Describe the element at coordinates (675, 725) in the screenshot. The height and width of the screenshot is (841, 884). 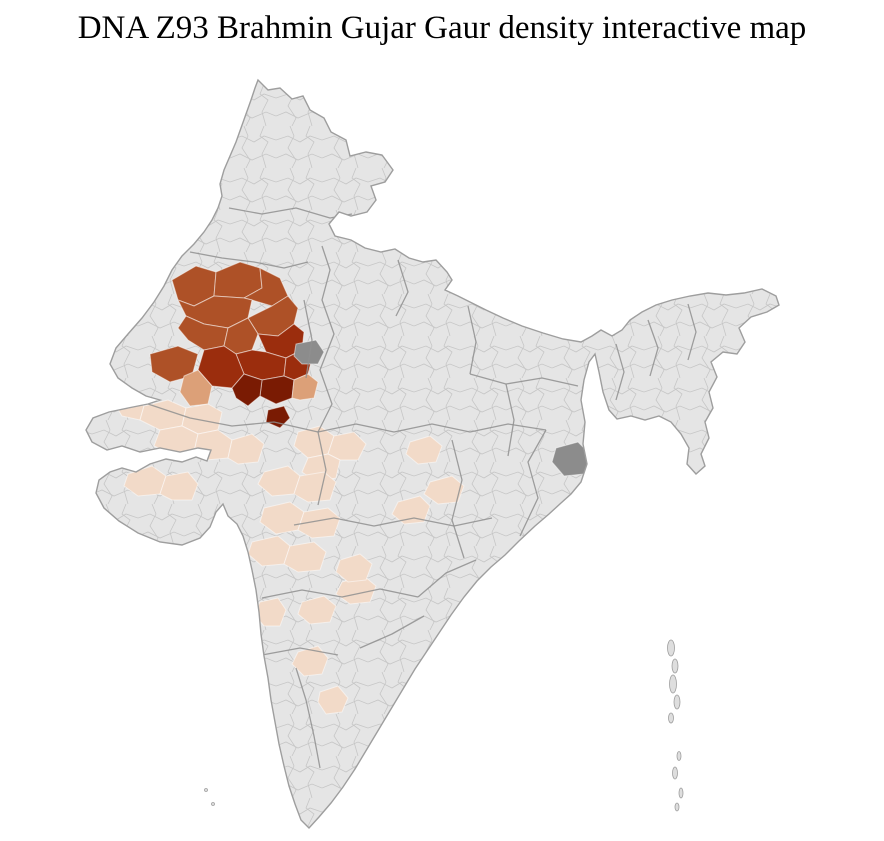
I see `andaman-nicobar-islands` at that location.